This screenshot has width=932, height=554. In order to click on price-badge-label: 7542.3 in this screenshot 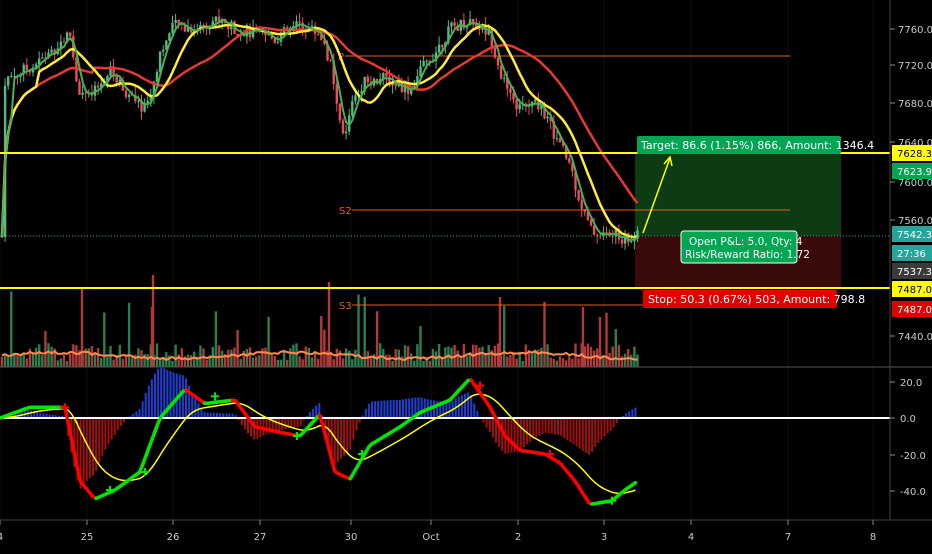, I will do `click(914, 235)`.